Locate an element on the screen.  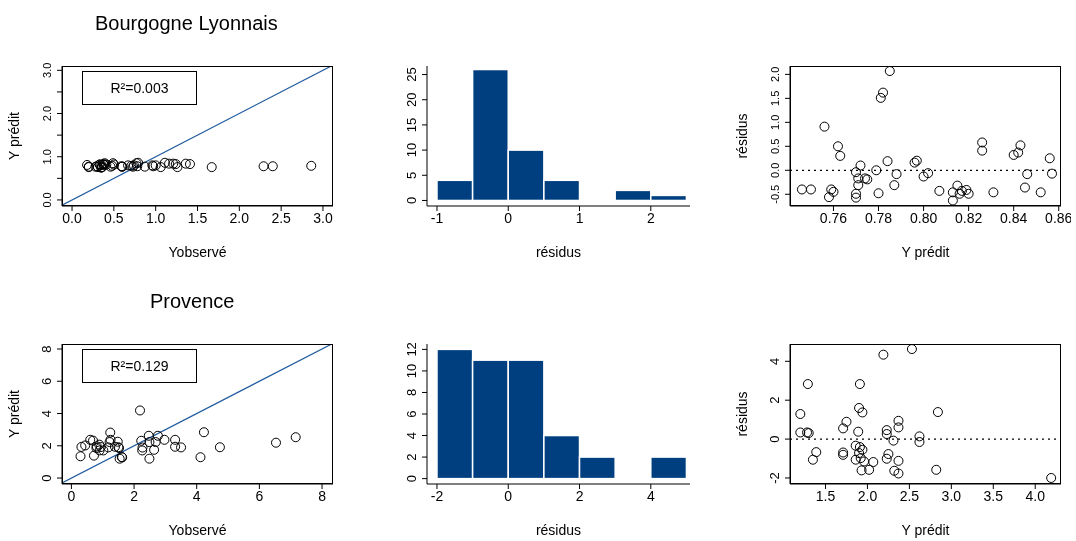
x-tick-label: 3.5 is located at coordinates (993, 495).